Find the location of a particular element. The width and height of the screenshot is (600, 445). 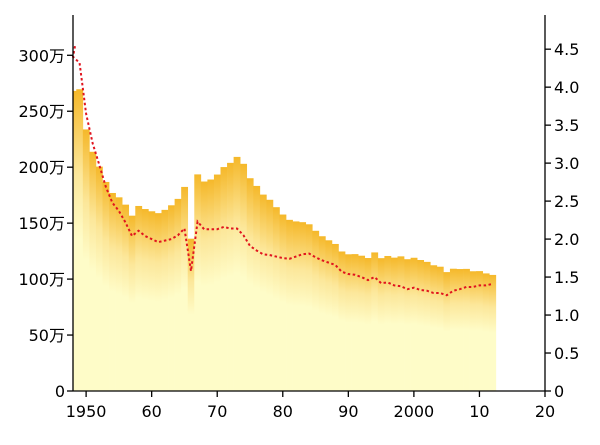

bar-1950 is located at coordinates (86, 260).